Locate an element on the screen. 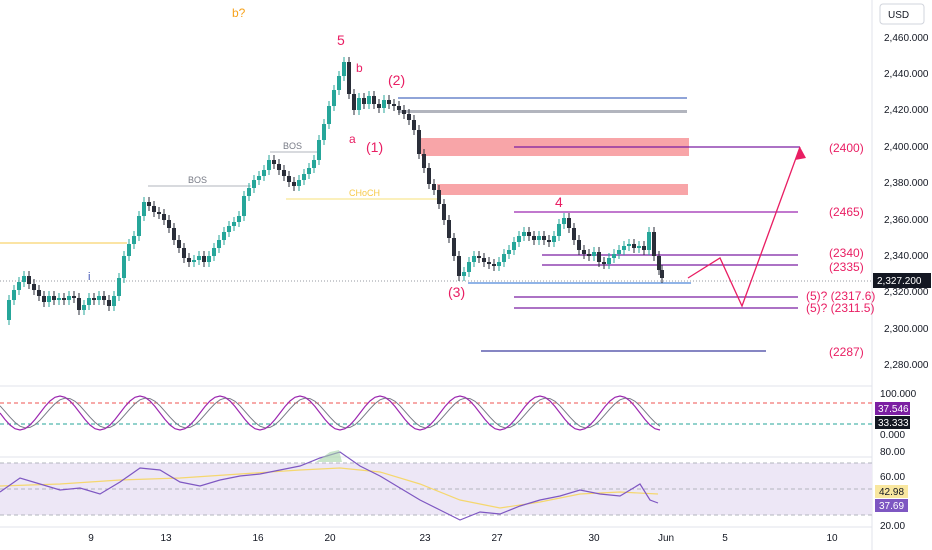 This screenshot has height=550, width=932. zone-line-grey is located at coordinates (542, 111).